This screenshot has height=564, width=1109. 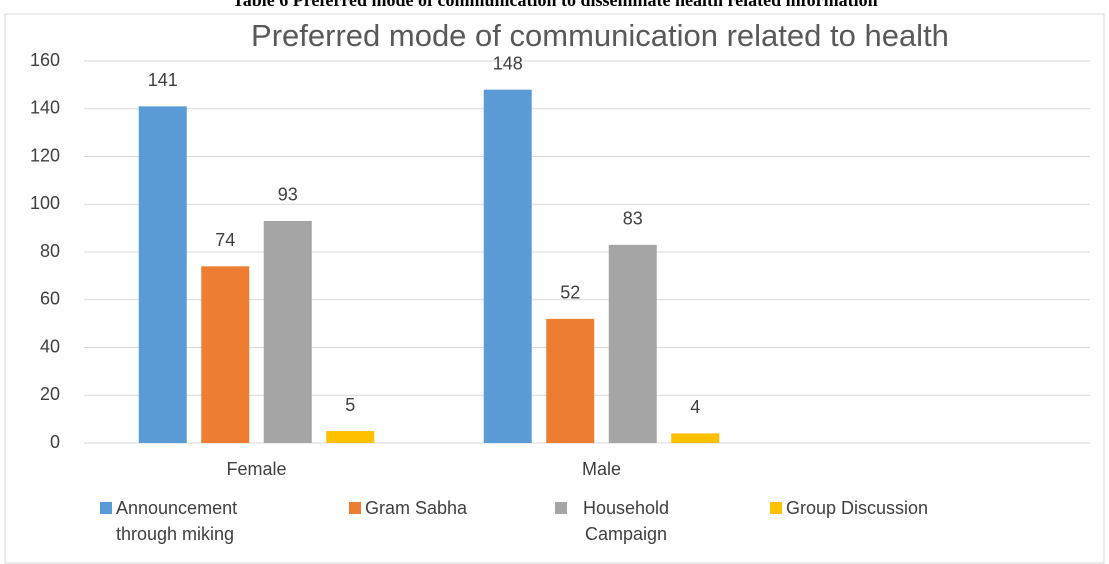 What do you see at coordinates (256, 469) in the screenshot?
I see `x-tick-label: Female` at bounding box center [256, 469].